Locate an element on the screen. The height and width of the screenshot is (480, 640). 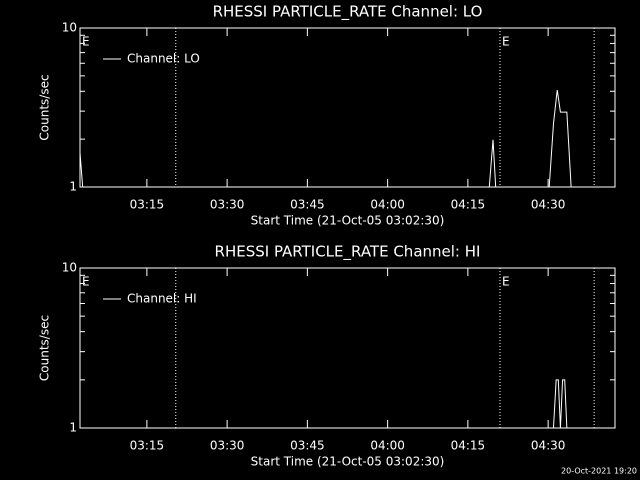
data-line is located at coordinates (324, 404).